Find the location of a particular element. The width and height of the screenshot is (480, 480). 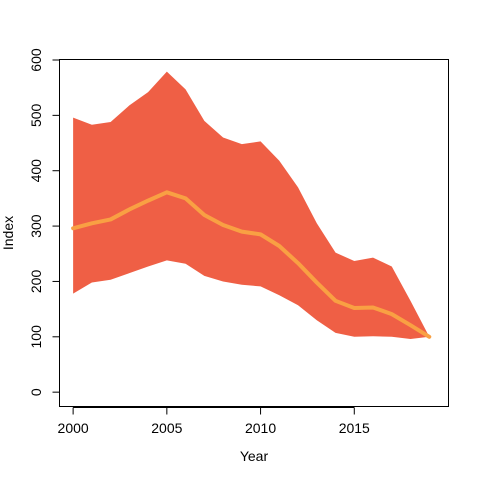

x-tick-label-2005: 2005 is located at coordinates (166, 428).